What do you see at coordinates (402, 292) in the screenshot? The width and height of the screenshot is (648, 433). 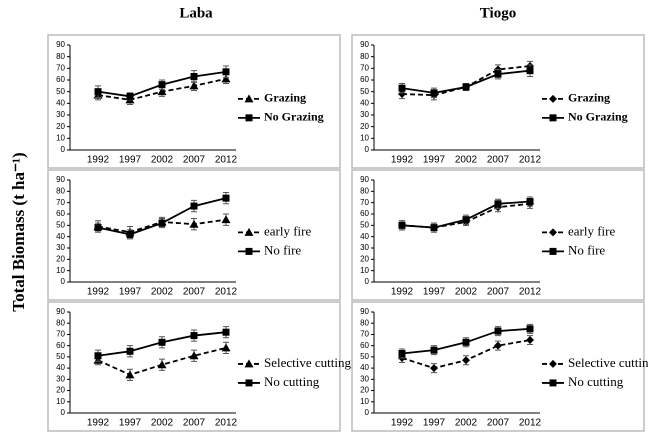 I see `x-tick-label: 1992` at bounding box center [402, 292].